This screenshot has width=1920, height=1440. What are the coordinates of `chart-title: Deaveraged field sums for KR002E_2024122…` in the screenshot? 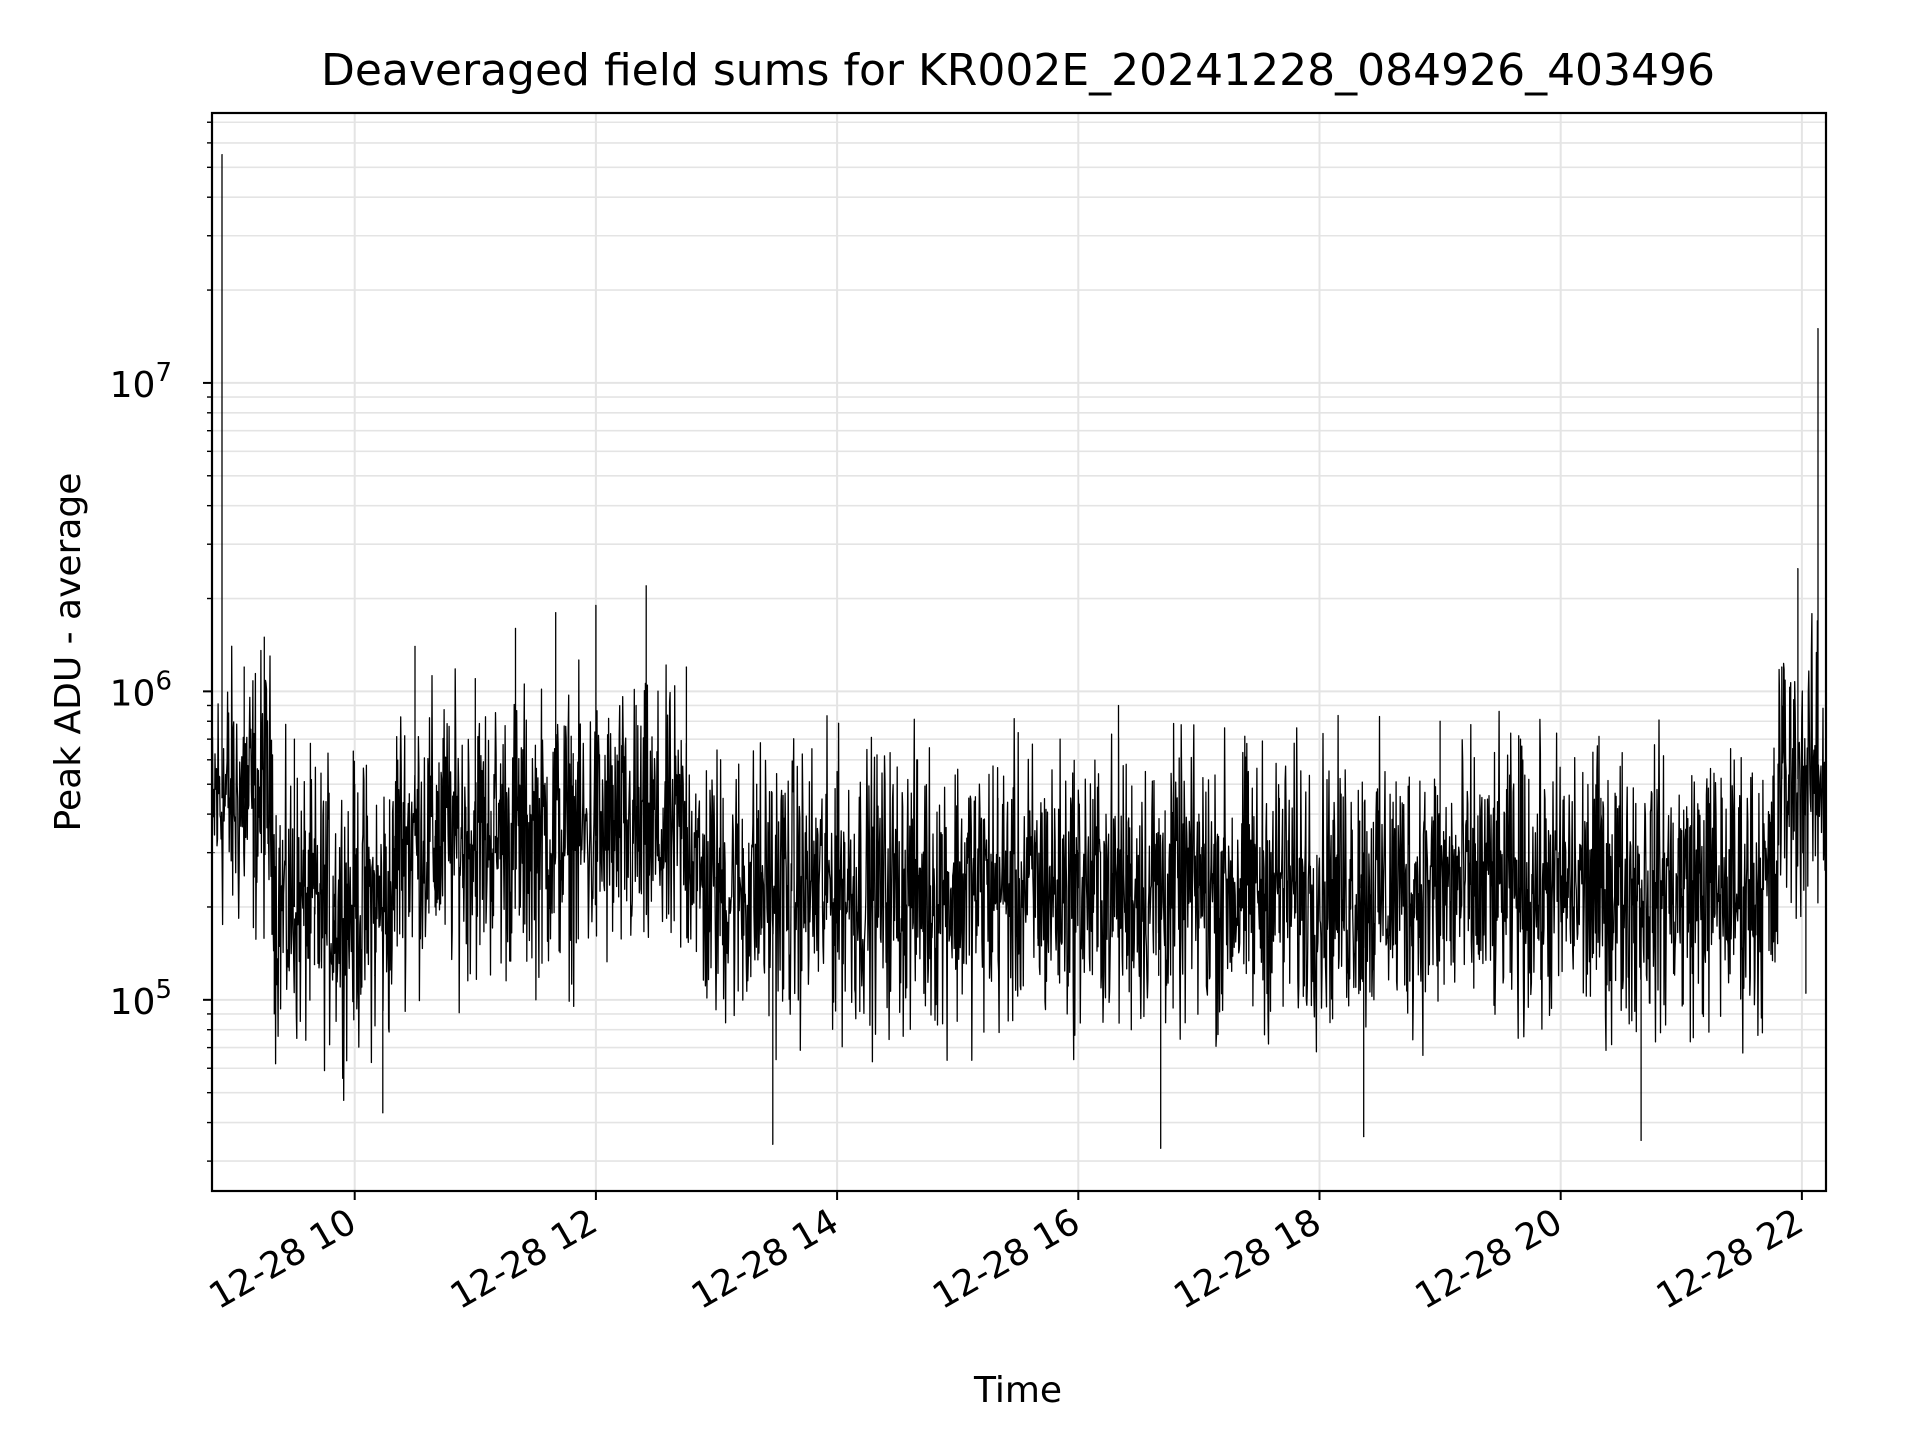 It's located at (1018, 70).